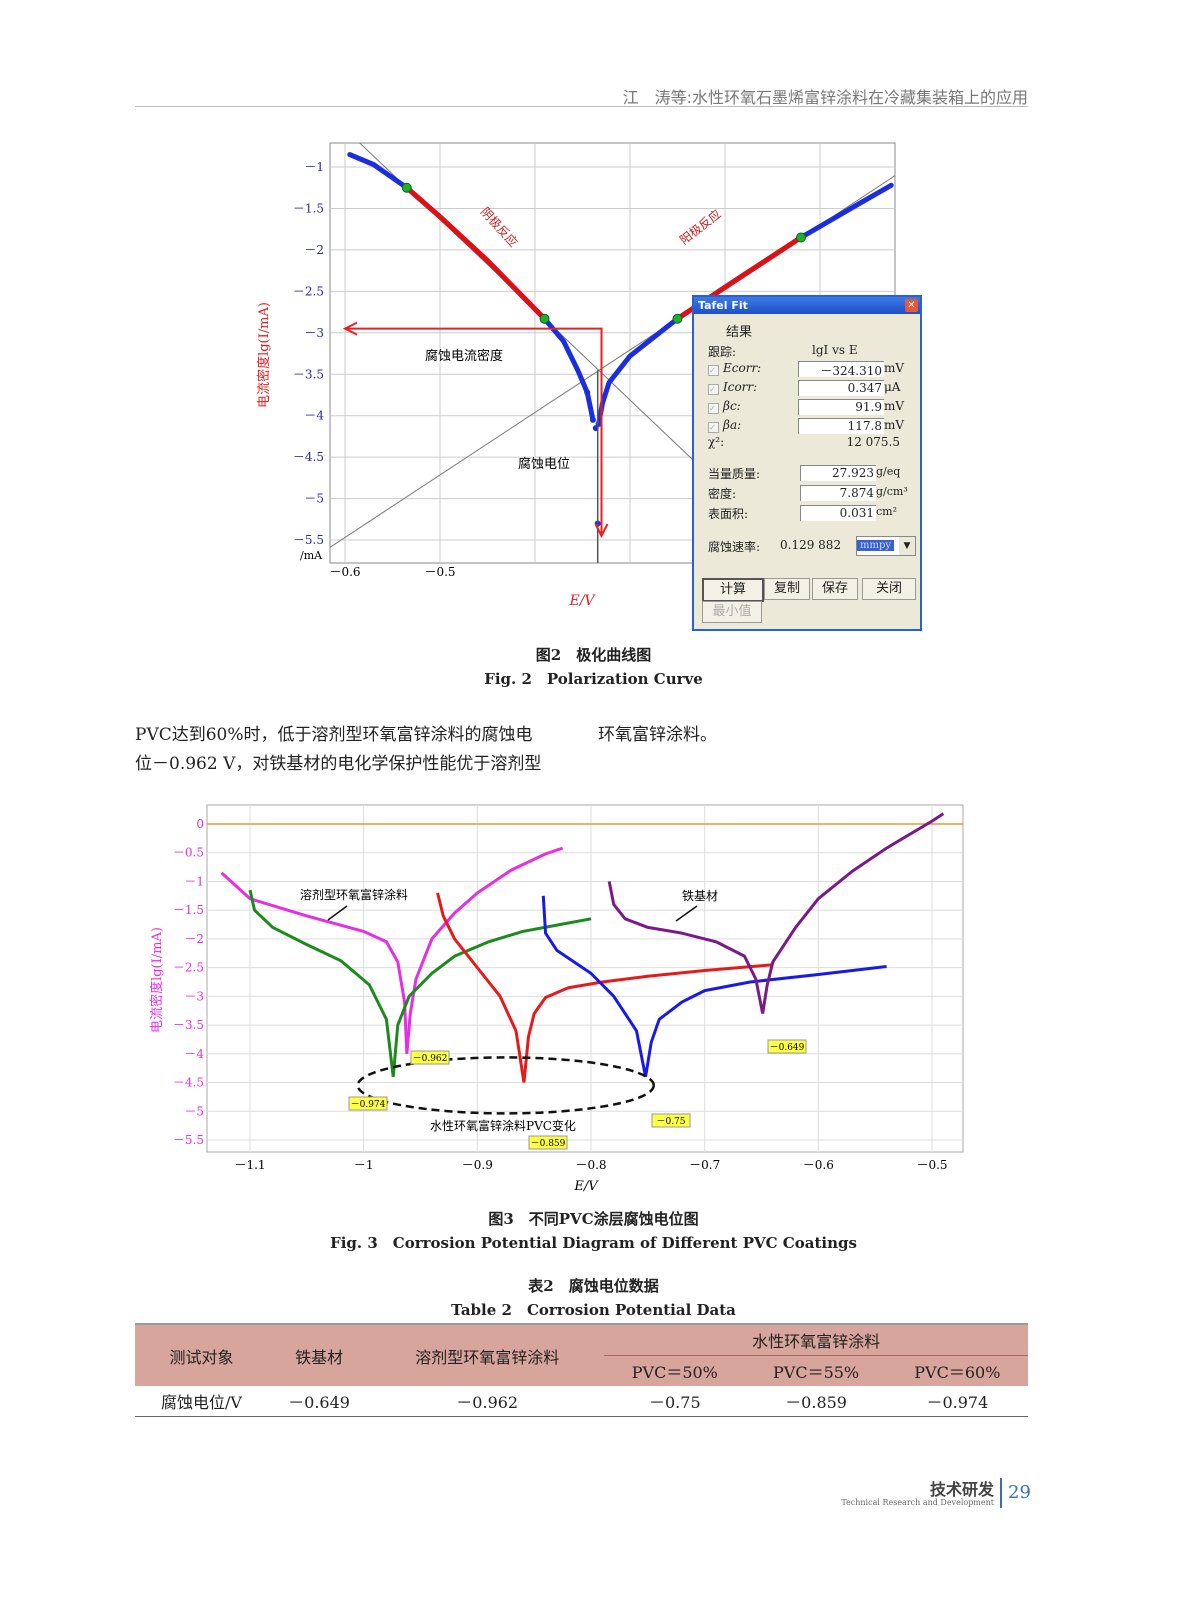  Describe the element at coordinates (811, 545) in the screenshot. I see `rate-value: 0.129 882` at that location.